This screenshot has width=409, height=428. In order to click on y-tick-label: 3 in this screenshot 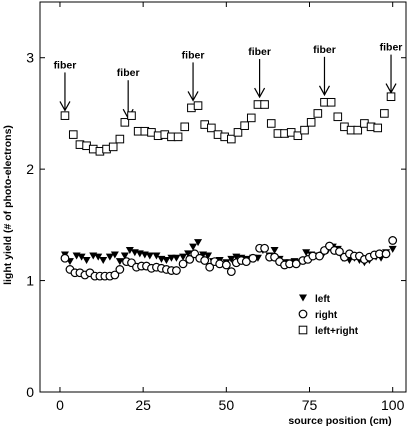, I will do `click(30, 58)`.